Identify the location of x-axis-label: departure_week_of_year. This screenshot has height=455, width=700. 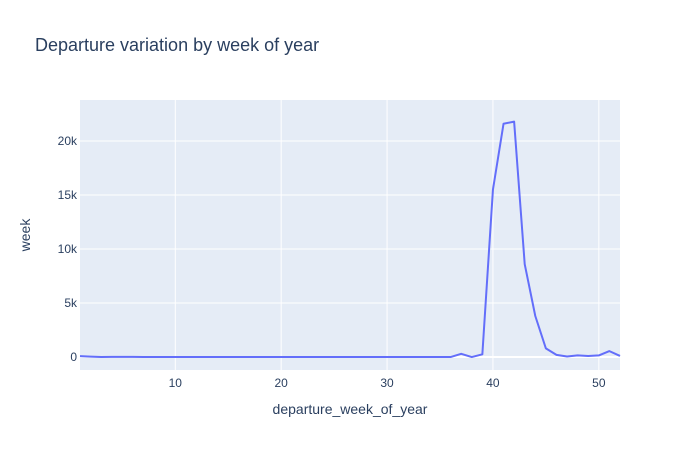
(350, 409).